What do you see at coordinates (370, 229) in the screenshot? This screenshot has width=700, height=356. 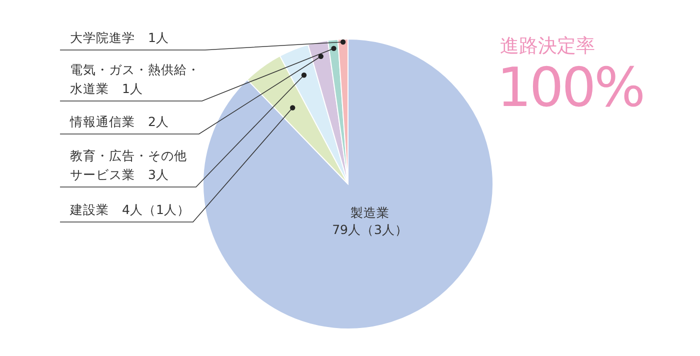 I see `data-label: 79人（3人）` at bounding box center [370, 229].